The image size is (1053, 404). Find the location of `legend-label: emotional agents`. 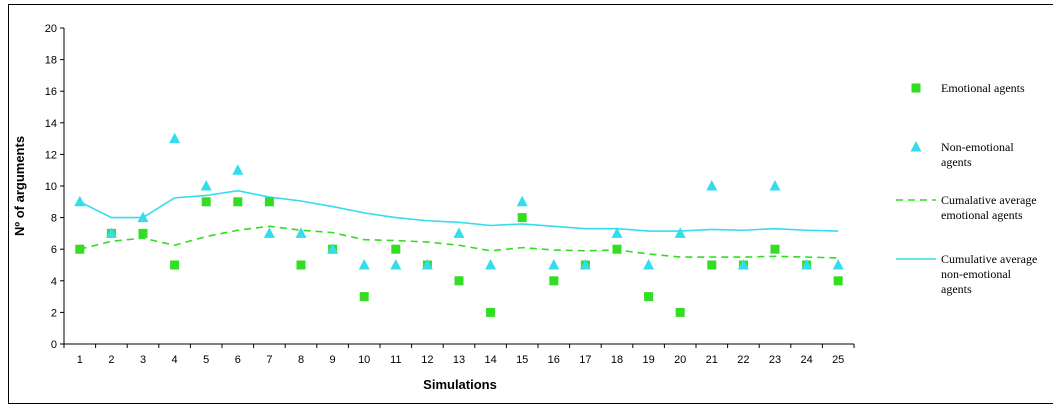

legend-label: emotional agents is located at coordinates (982, 215).